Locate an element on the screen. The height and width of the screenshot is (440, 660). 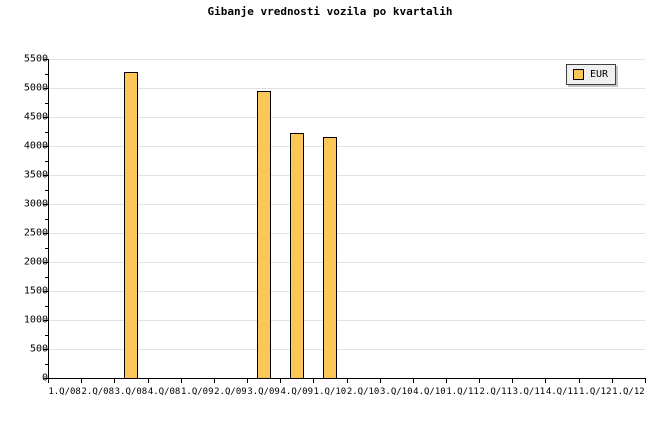
y-axis-tick-label: 4500 is located at coordinates (35, 117).